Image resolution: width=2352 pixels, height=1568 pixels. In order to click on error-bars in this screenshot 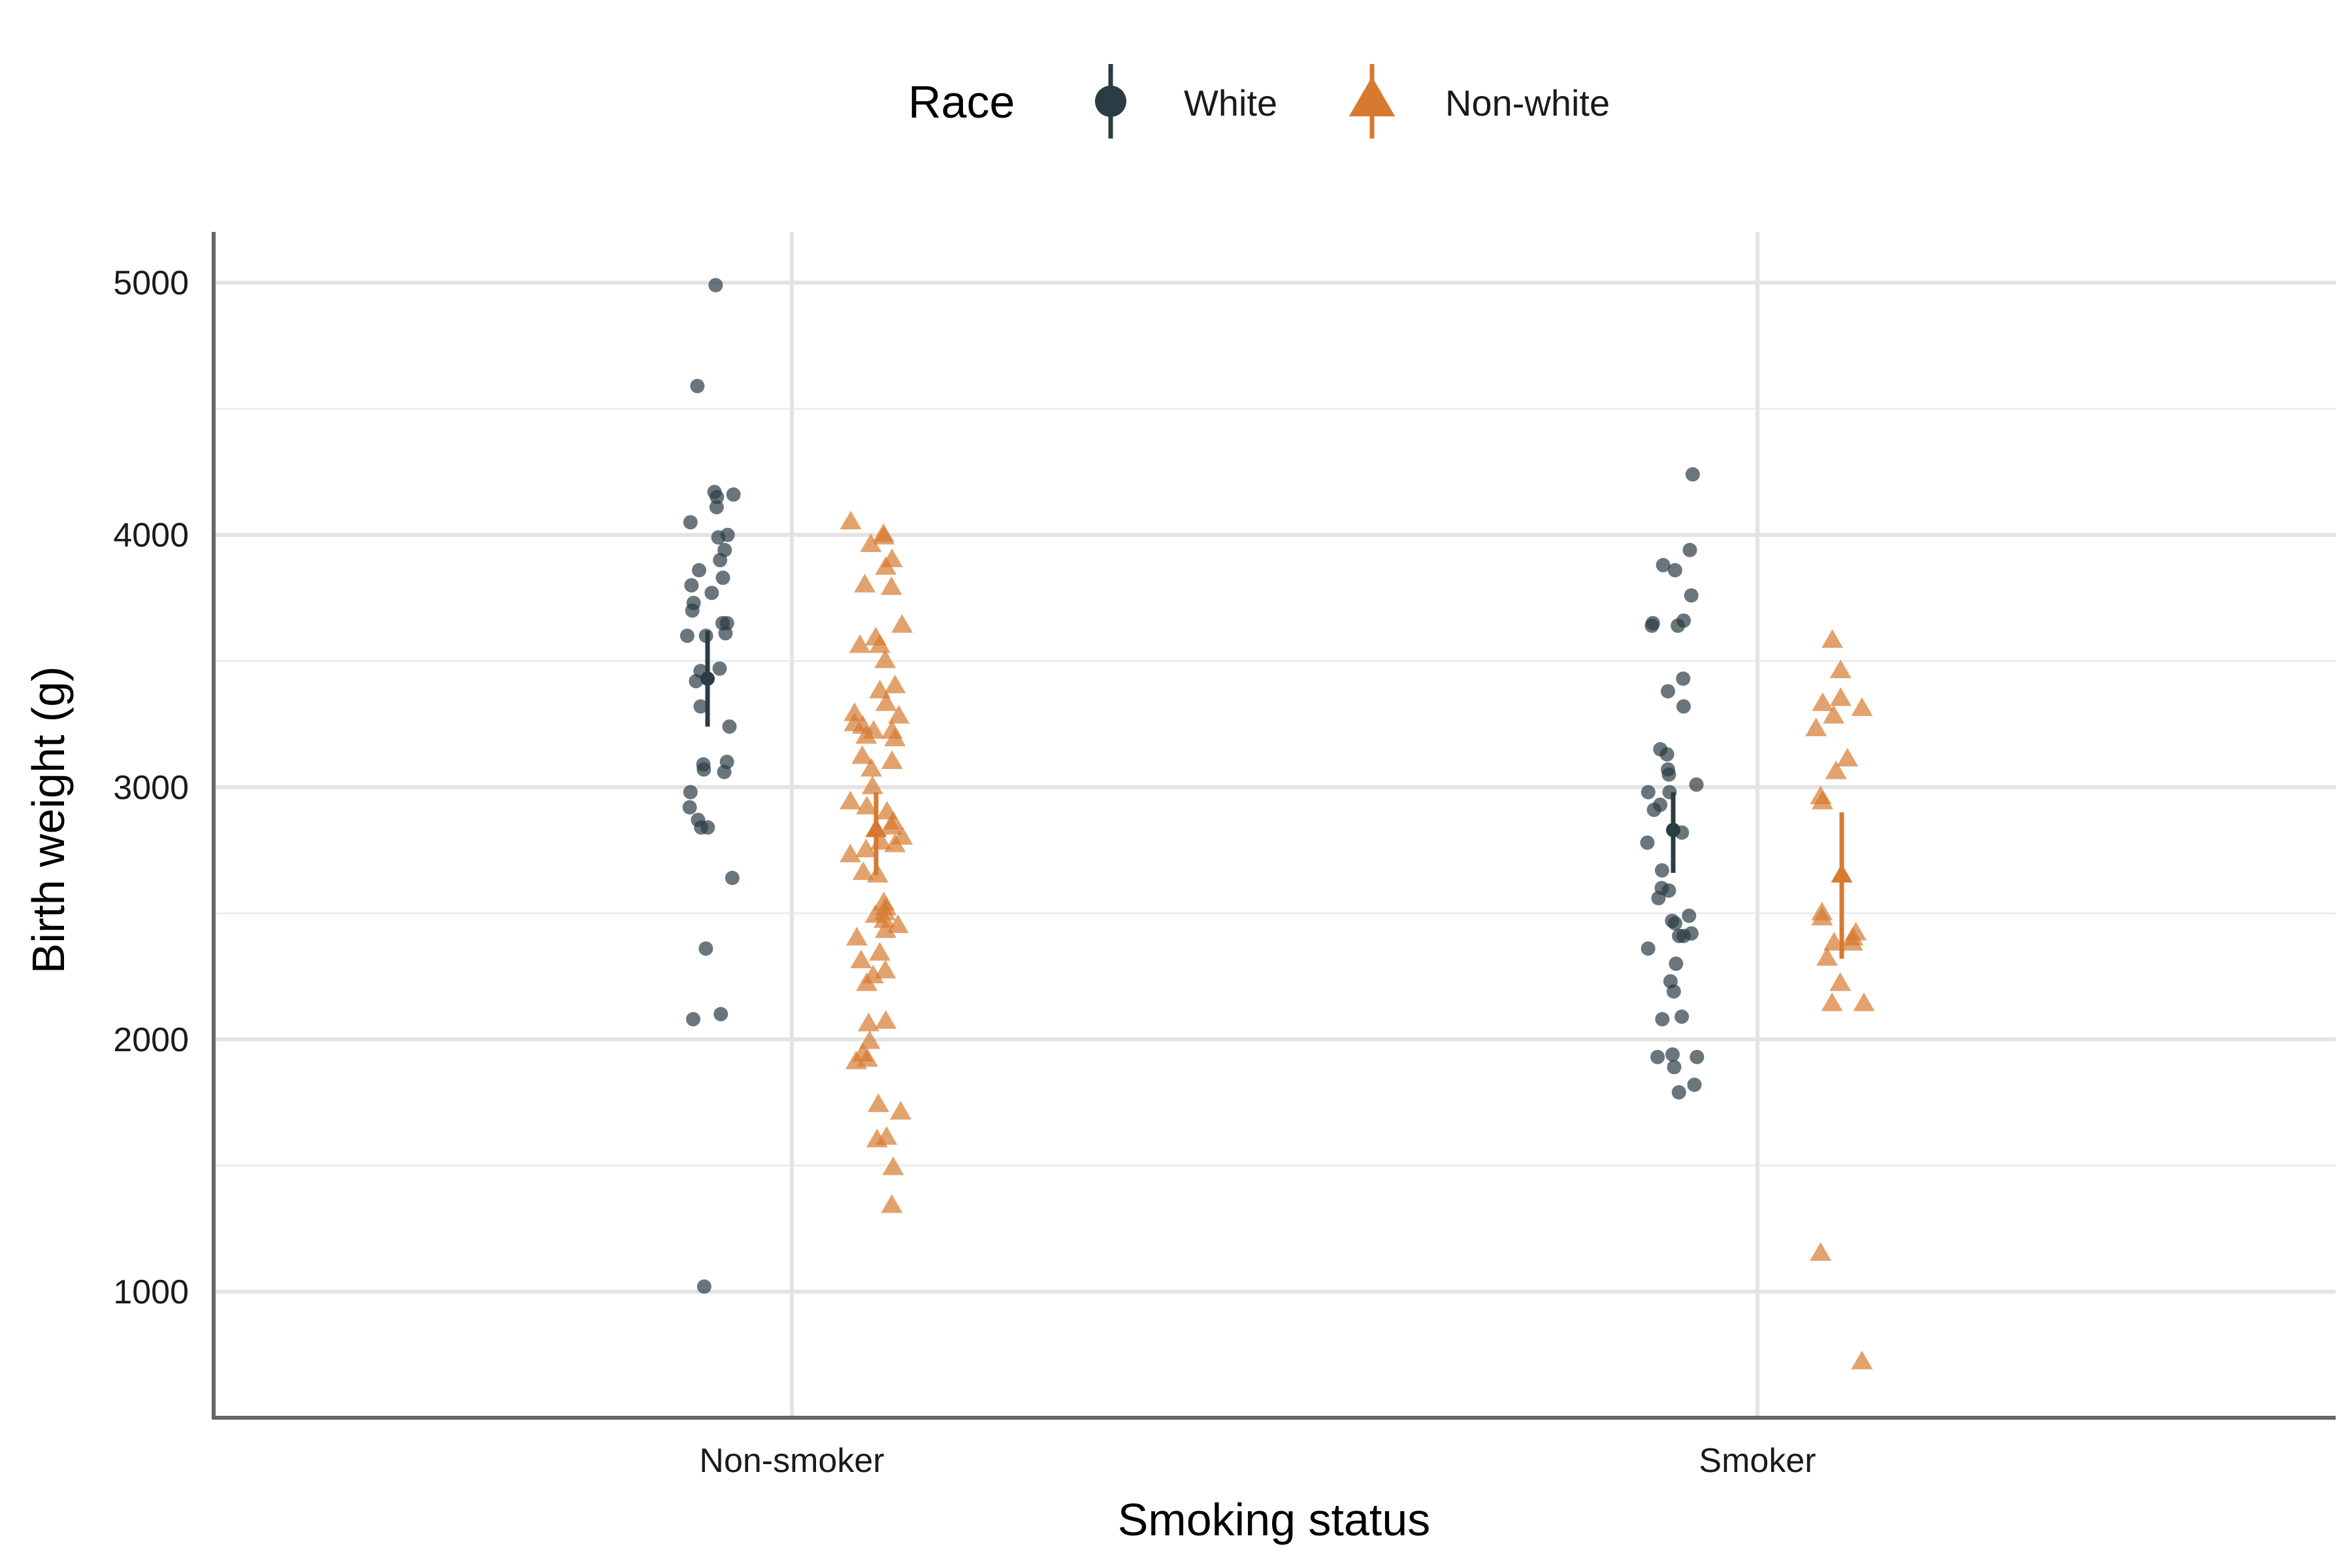, I will do `click(1276, 794)`.